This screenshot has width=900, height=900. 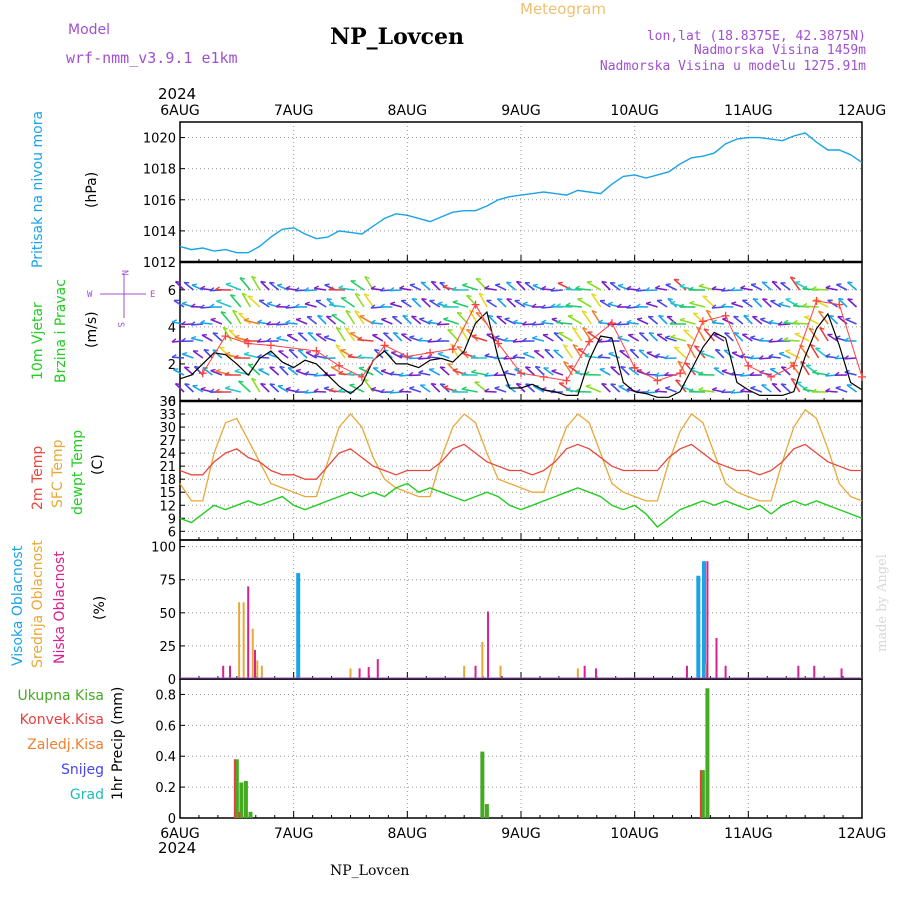 I want to click on cloud-ytick-label: 0, so click(x=172, y=680).